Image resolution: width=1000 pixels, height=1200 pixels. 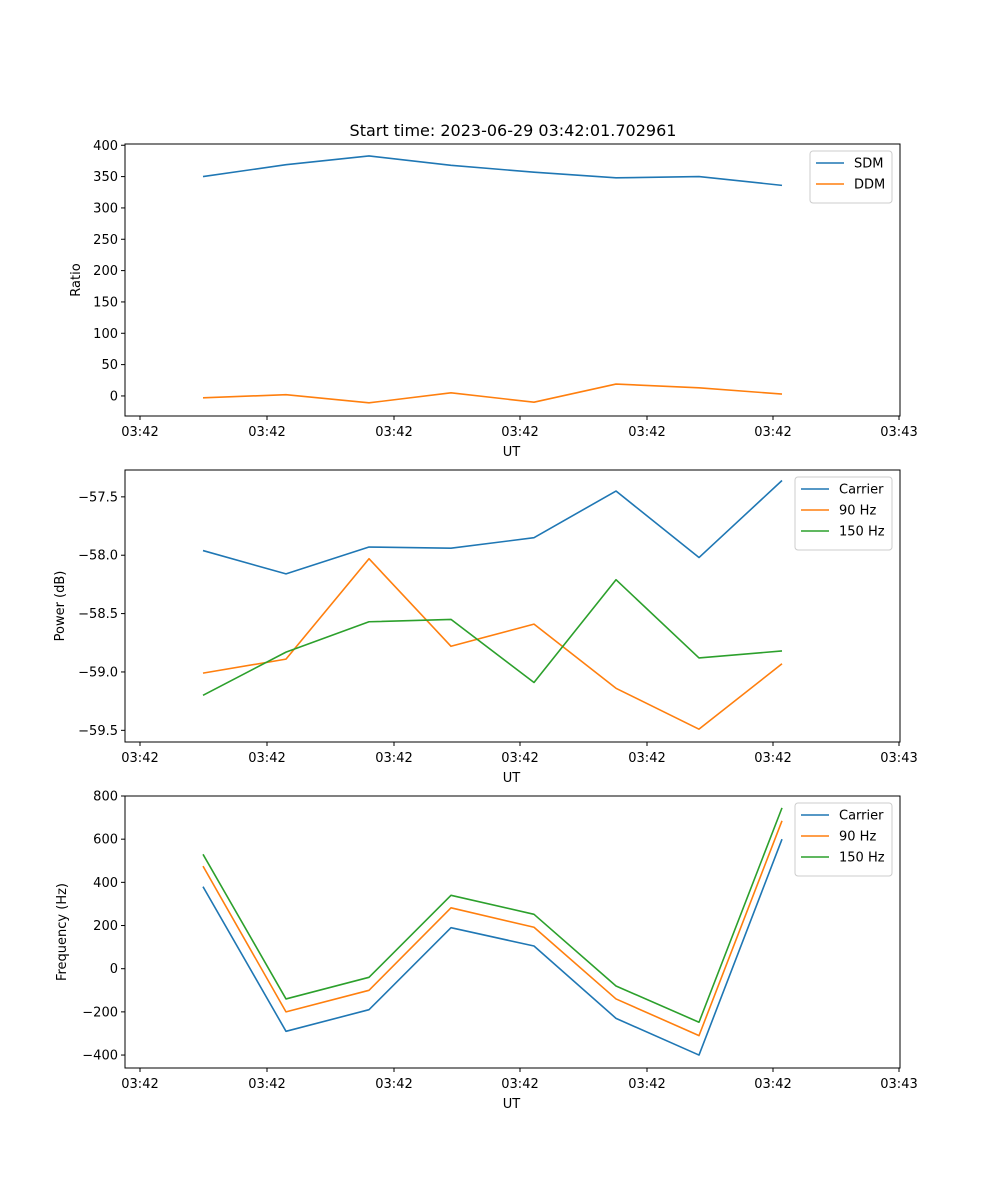 I want to click on y-tick-label: 50, so click(x=109, y=365).